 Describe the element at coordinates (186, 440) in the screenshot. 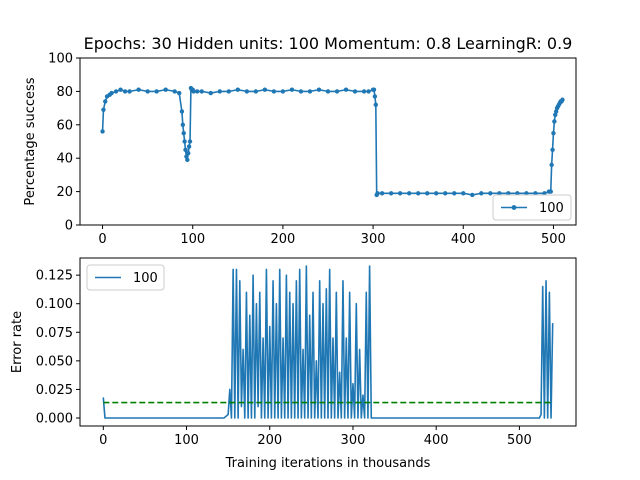

I see `chart2-x-tick-label: 100` at that location.